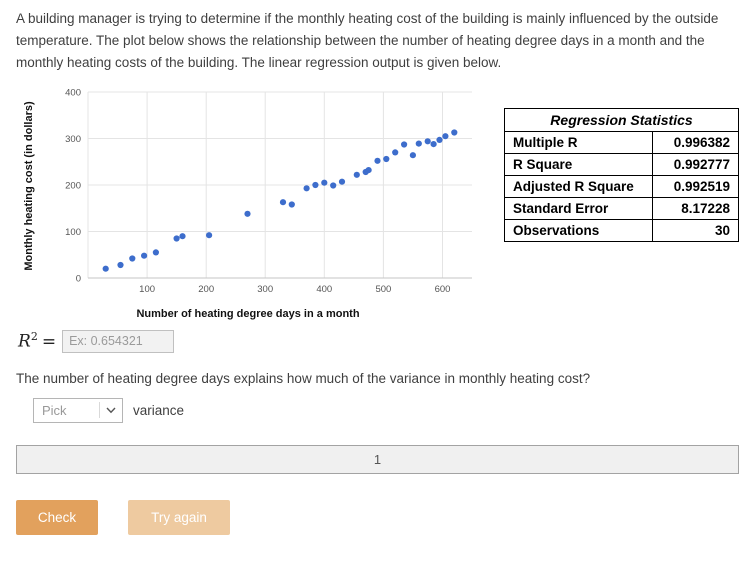  I want to click on regression-table-title: Regression Statistics, so click(621, 119).